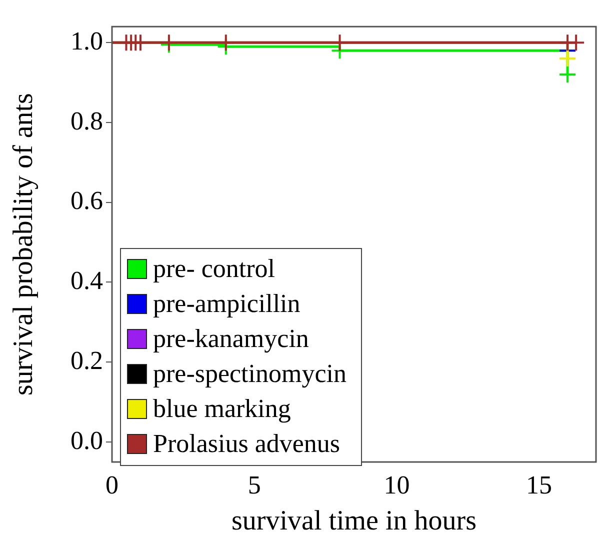 The width and height of the screenshot is (606, 539). What do you see at coordinates (214, 269) in the screenshot?
I see `legend-label: pre- control` at bounding box center [214, 269].